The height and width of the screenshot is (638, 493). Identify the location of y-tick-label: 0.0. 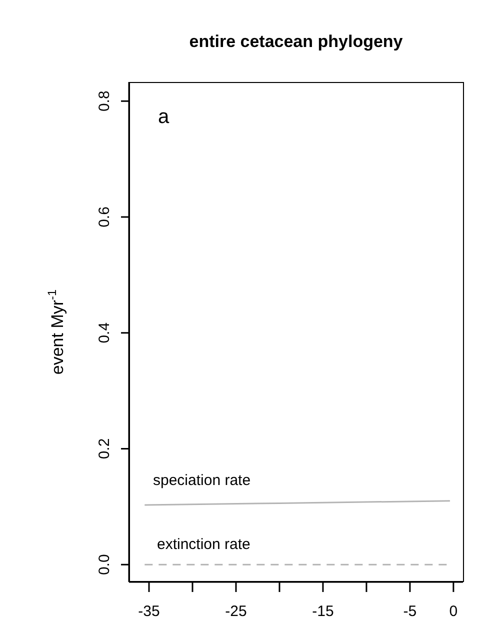
(104, 565).